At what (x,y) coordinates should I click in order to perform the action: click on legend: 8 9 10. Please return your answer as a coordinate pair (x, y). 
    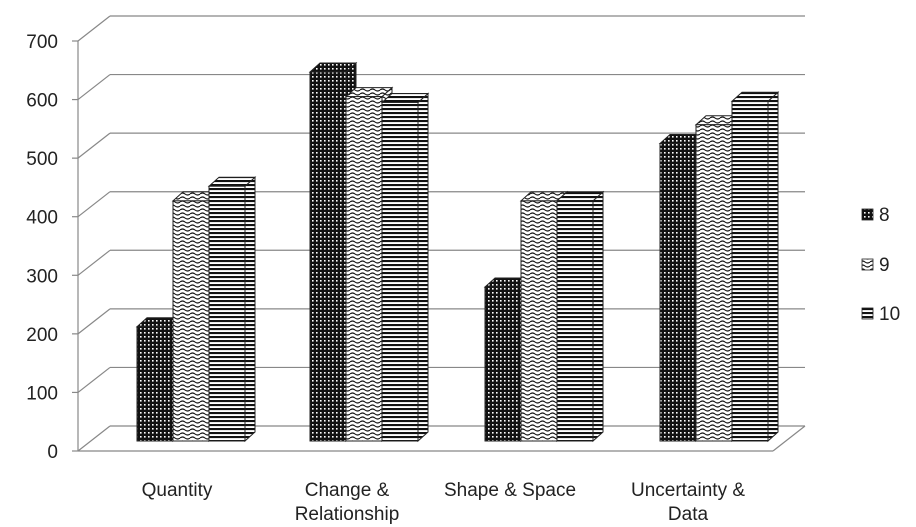
    Looking at the image, I should click on (880, 265).